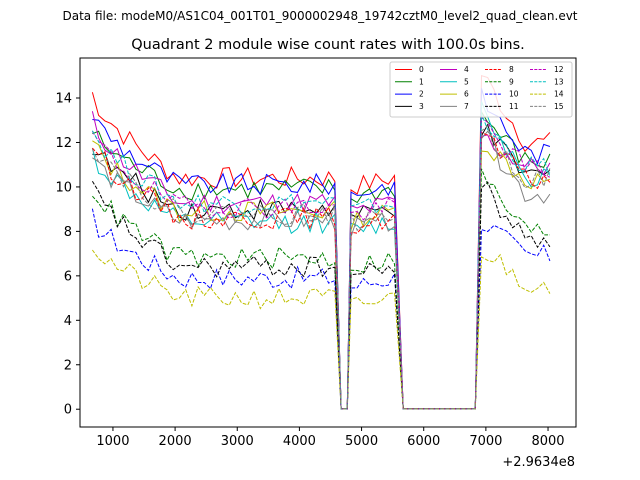 The image size is (640, 480). What do you see at coordinates (63, 187) in the screenshot?
I see `y-tick-label: 10` at bounding box center [63, 187].